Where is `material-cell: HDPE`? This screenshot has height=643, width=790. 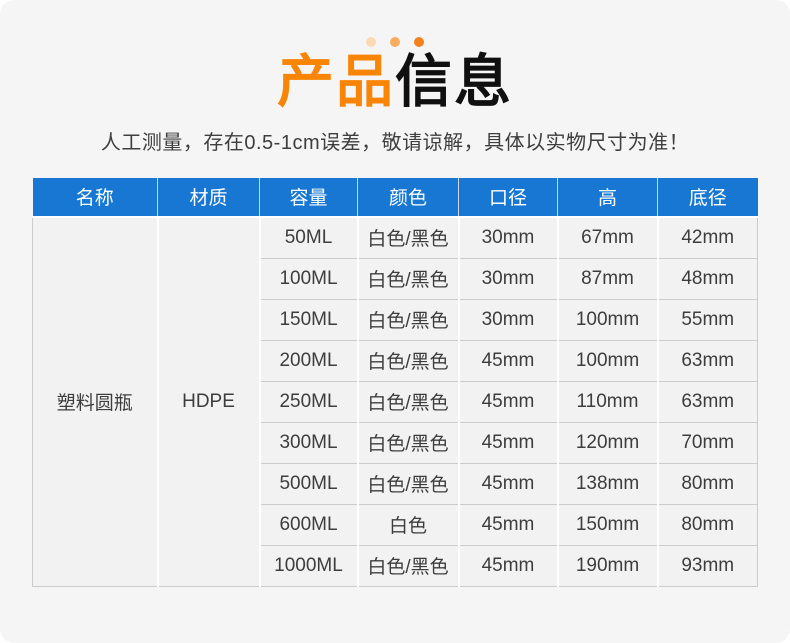 material-cell: HDPE is located at coordinates (208, 401).